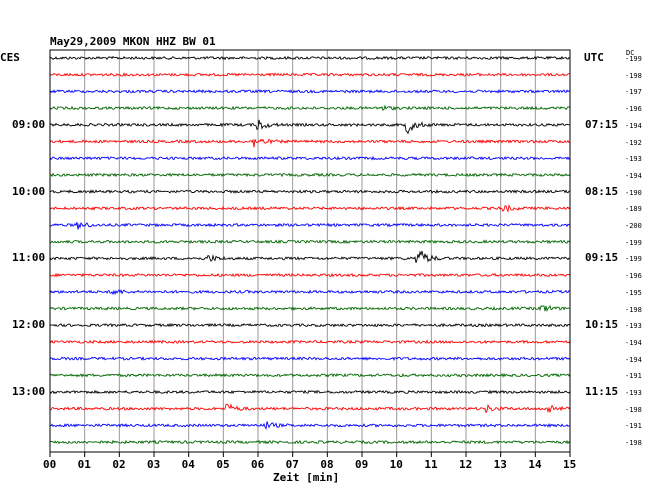 The image size is (650, 494). Describe the element at coordinates (570, 464) in the screenshot. I see `x-tick-label: 15` at that location.